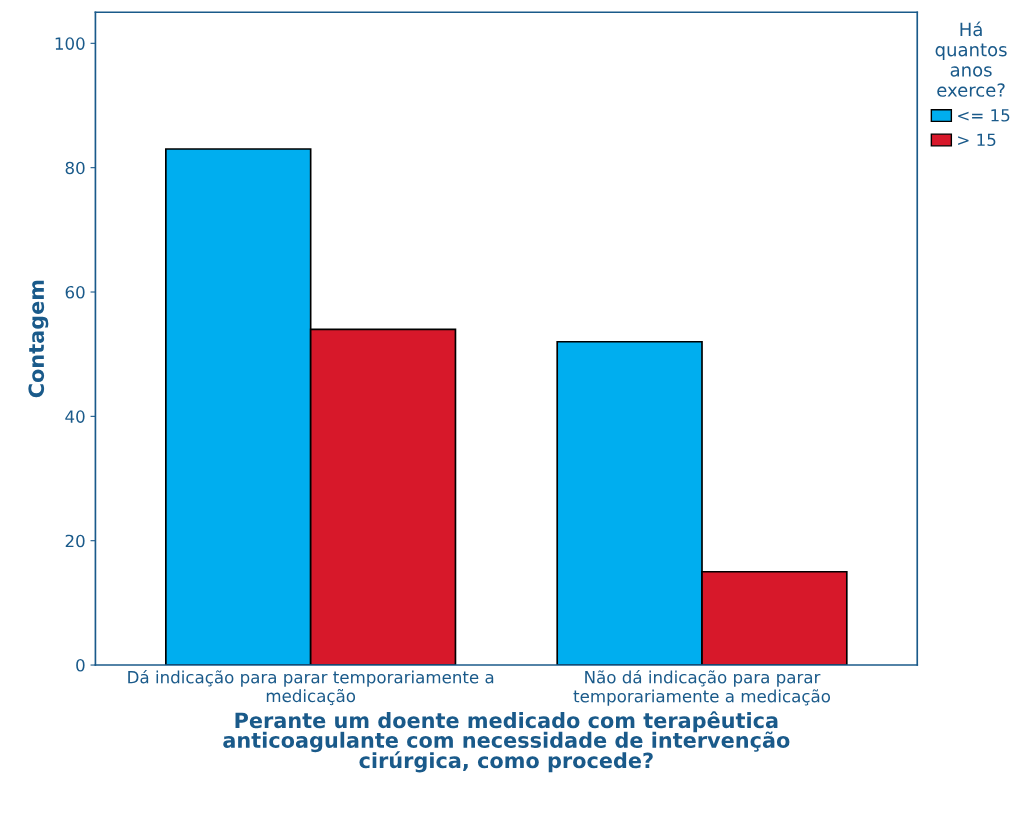 The height and width of the screenshot is (816, 1026). I want to click on legend-label: <= 15, so click(984, 115).